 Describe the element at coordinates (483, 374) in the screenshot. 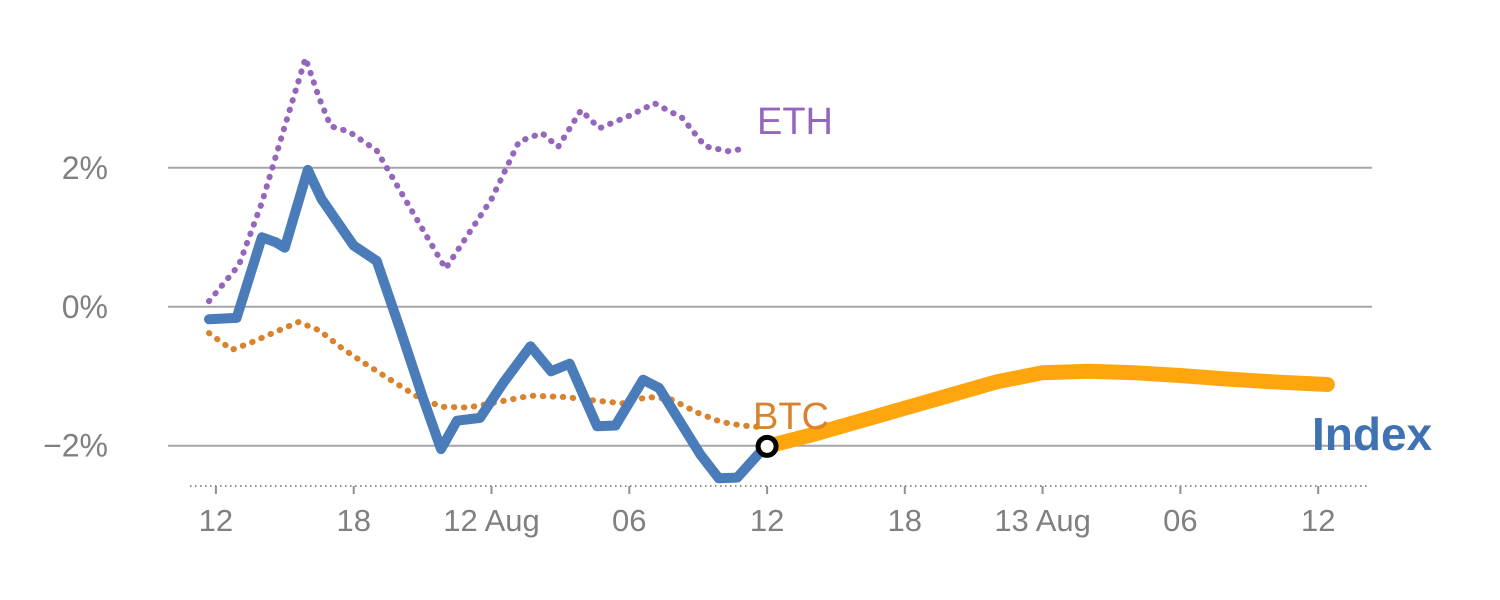

I see `btc-line` at that location.